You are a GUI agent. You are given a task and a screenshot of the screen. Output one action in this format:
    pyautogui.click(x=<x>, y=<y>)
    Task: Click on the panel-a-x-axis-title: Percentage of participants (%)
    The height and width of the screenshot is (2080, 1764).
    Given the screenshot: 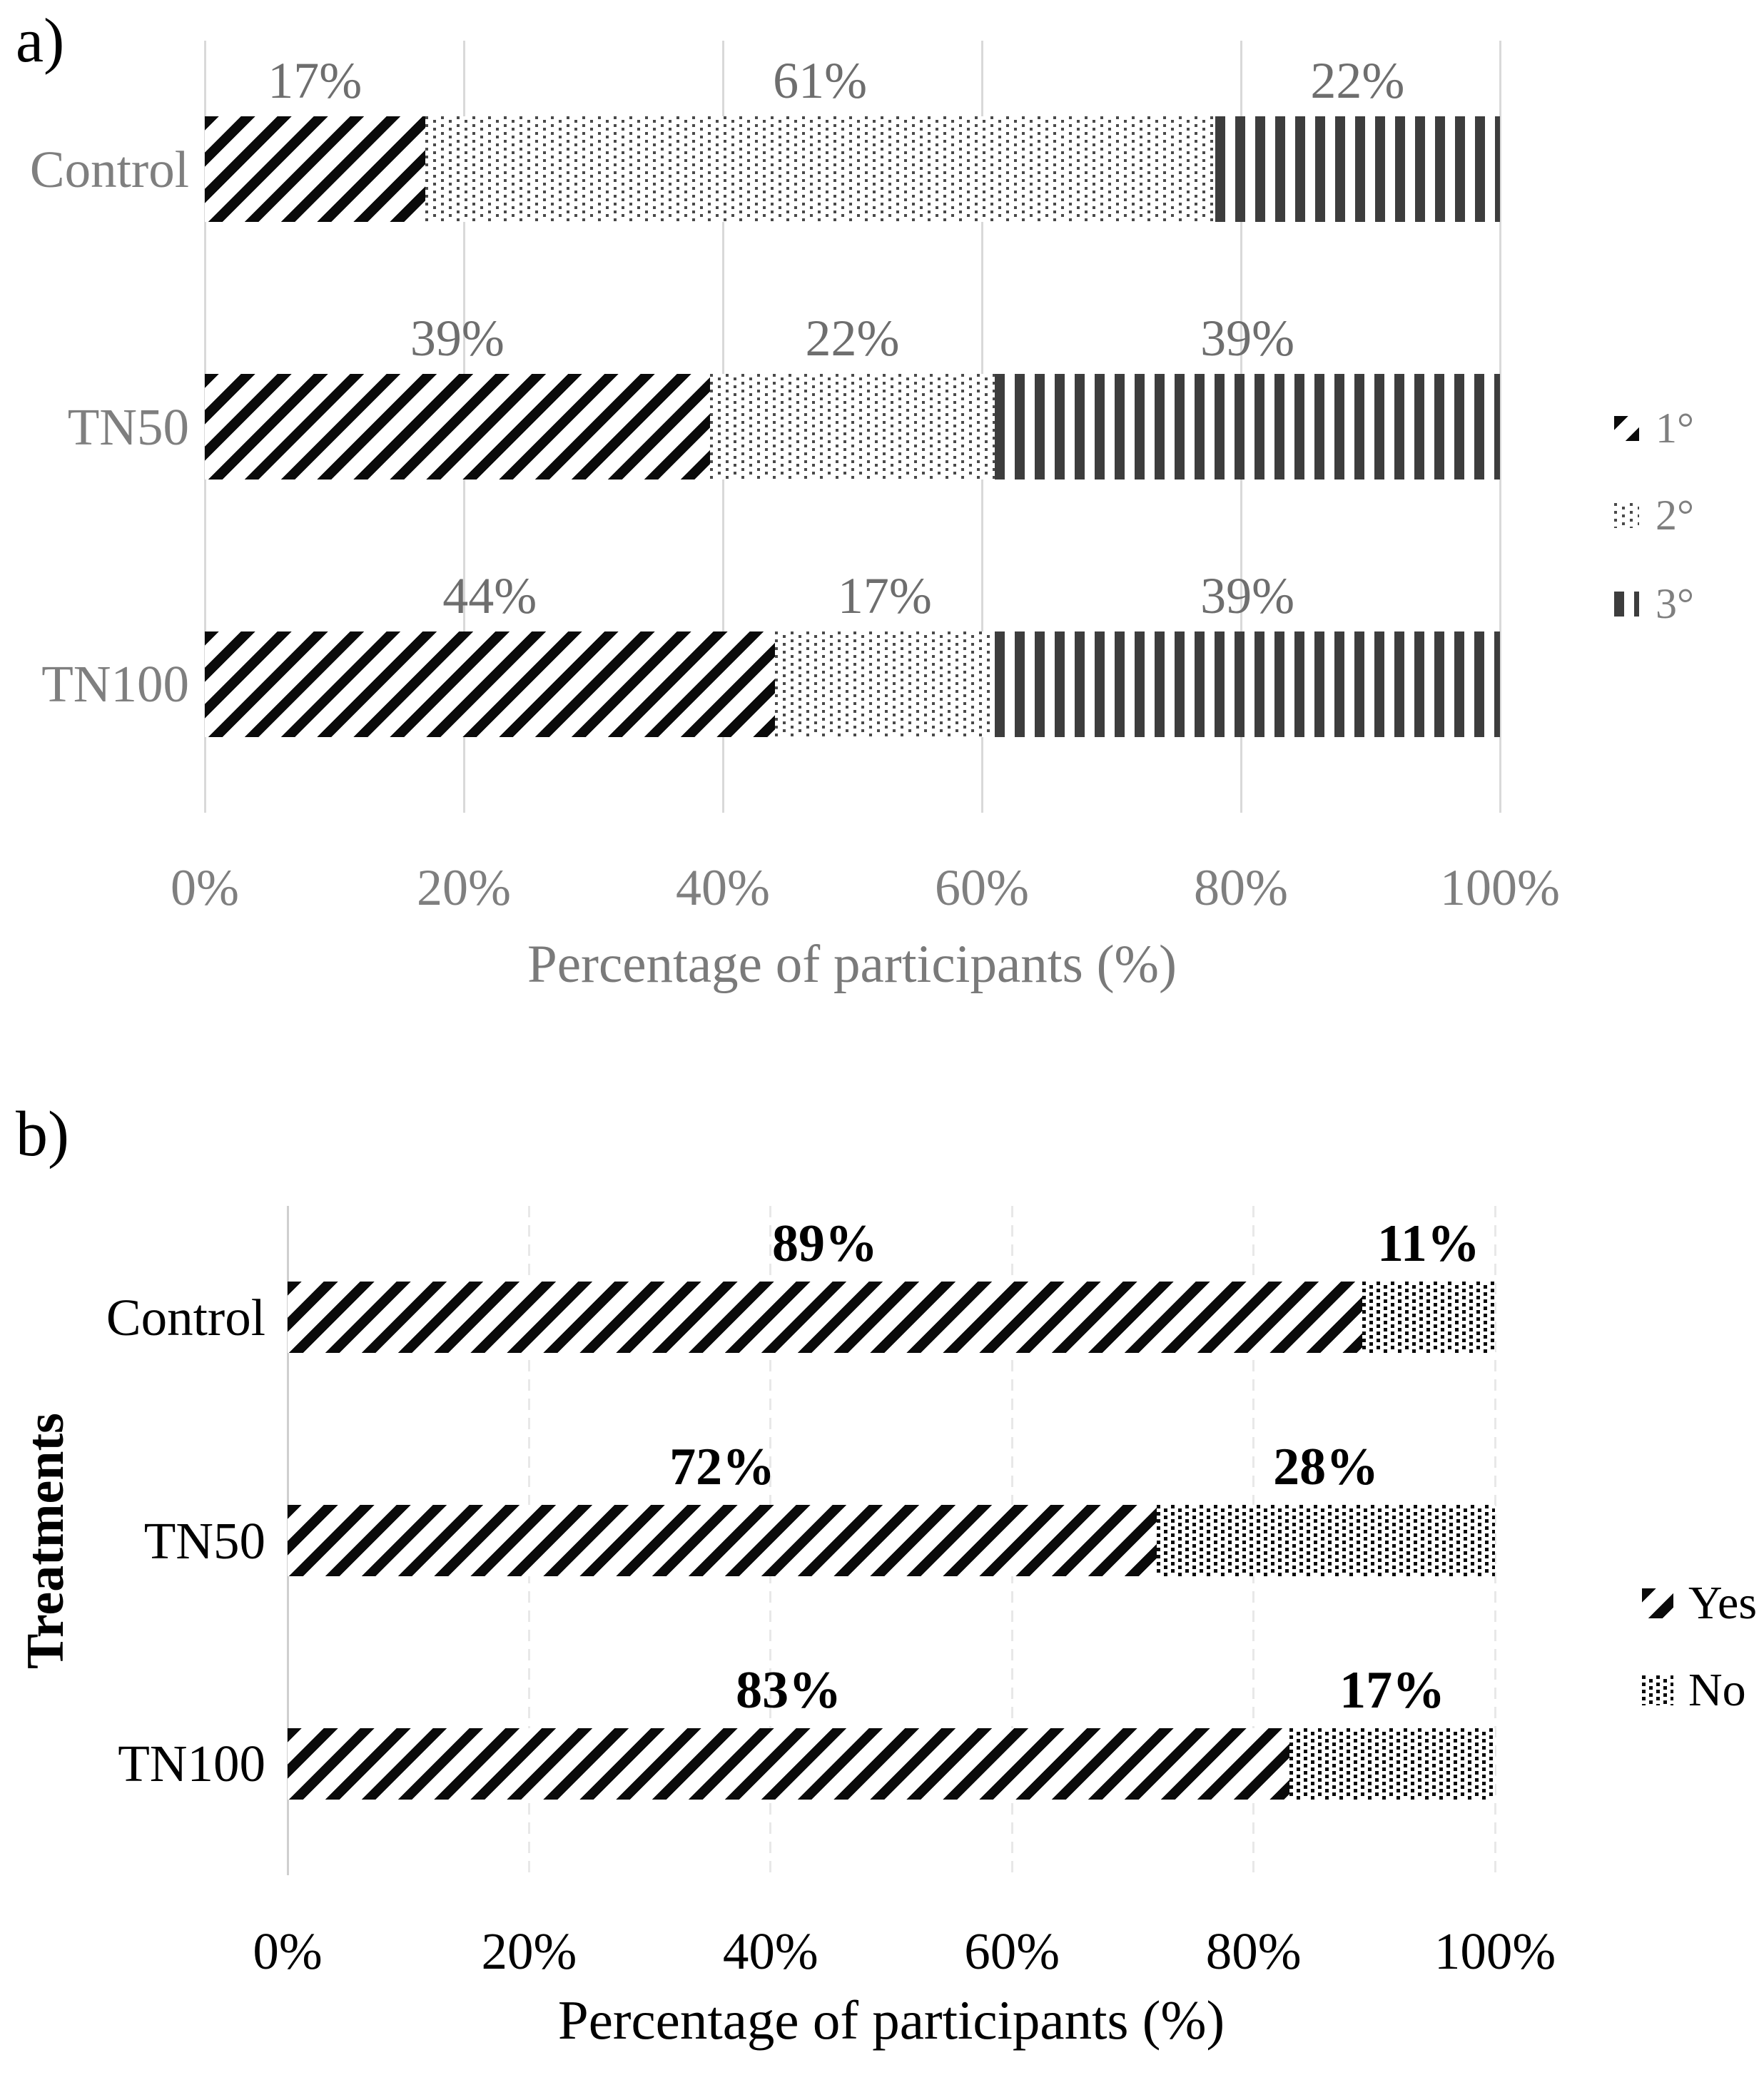 What is the action you would take?
    pyautogui.click(x=852, y=964)
    